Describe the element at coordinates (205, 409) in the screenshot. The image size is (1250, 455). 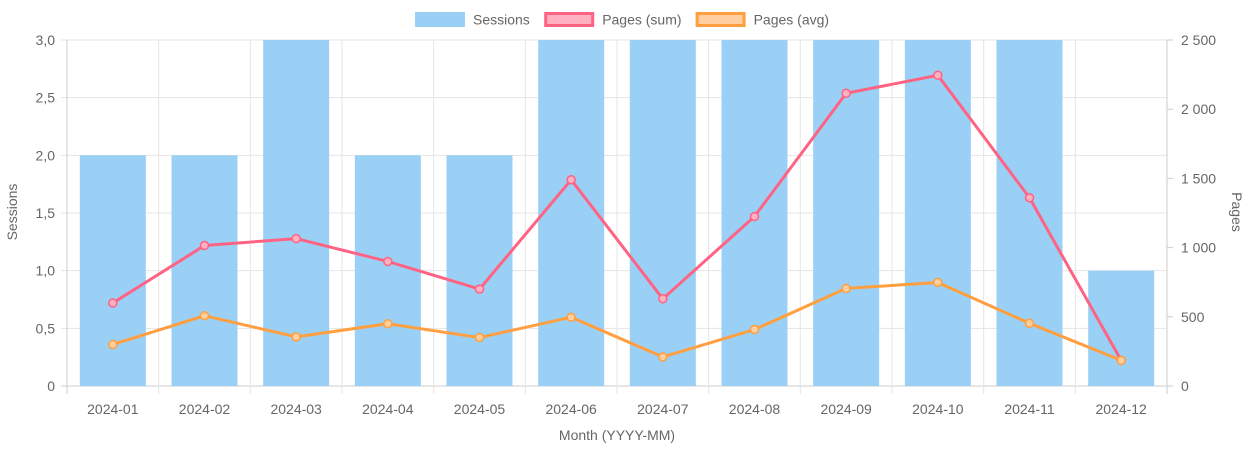
I see `x-tick-label: 2024-02` at that location.